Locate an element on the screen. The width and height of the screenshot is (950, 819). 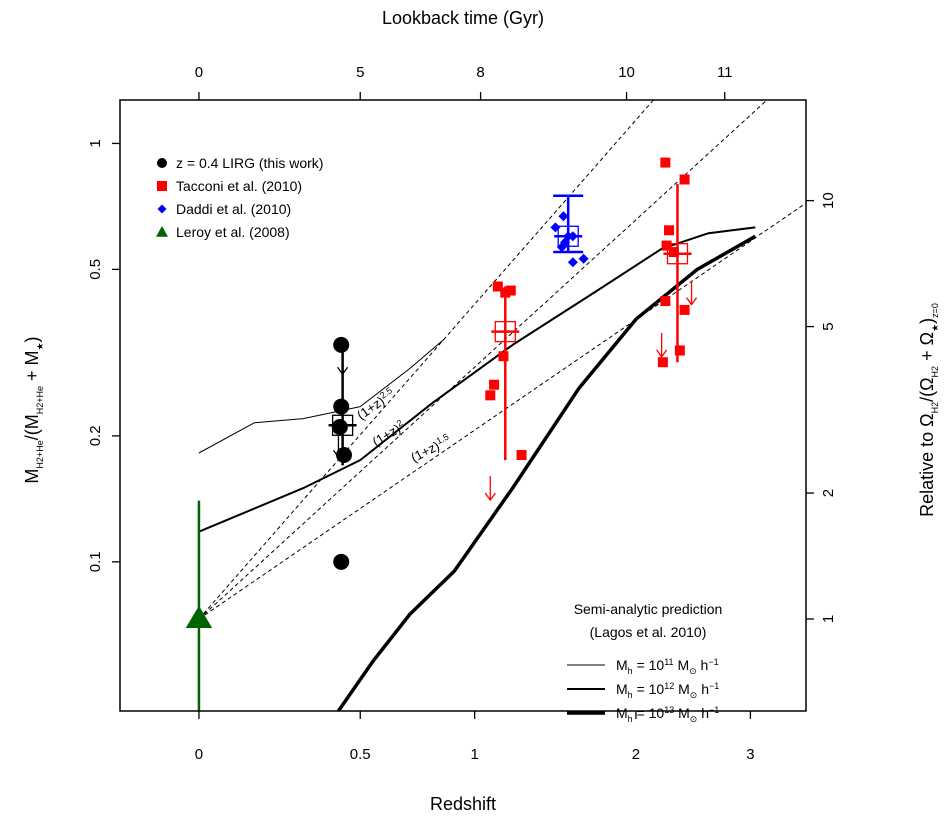
right-axis-title: Relative to ΩH2/(ΩH2 + Ω★)z=0 is located at coordinates (928, 410).